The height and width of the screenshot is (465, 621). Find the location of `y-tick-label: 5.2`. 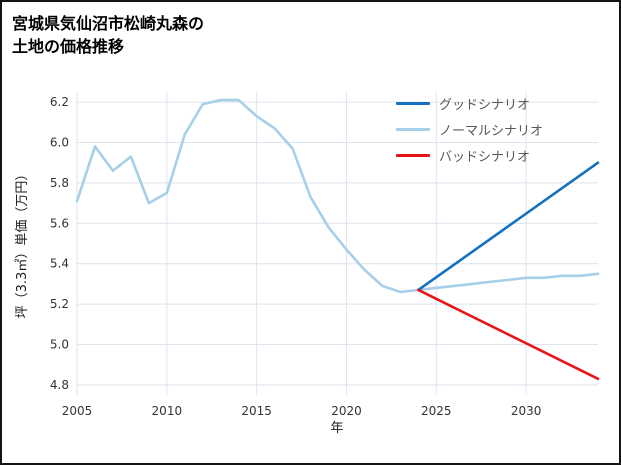

y-tick-label: 5.2 is located at coordinates (59, 304).